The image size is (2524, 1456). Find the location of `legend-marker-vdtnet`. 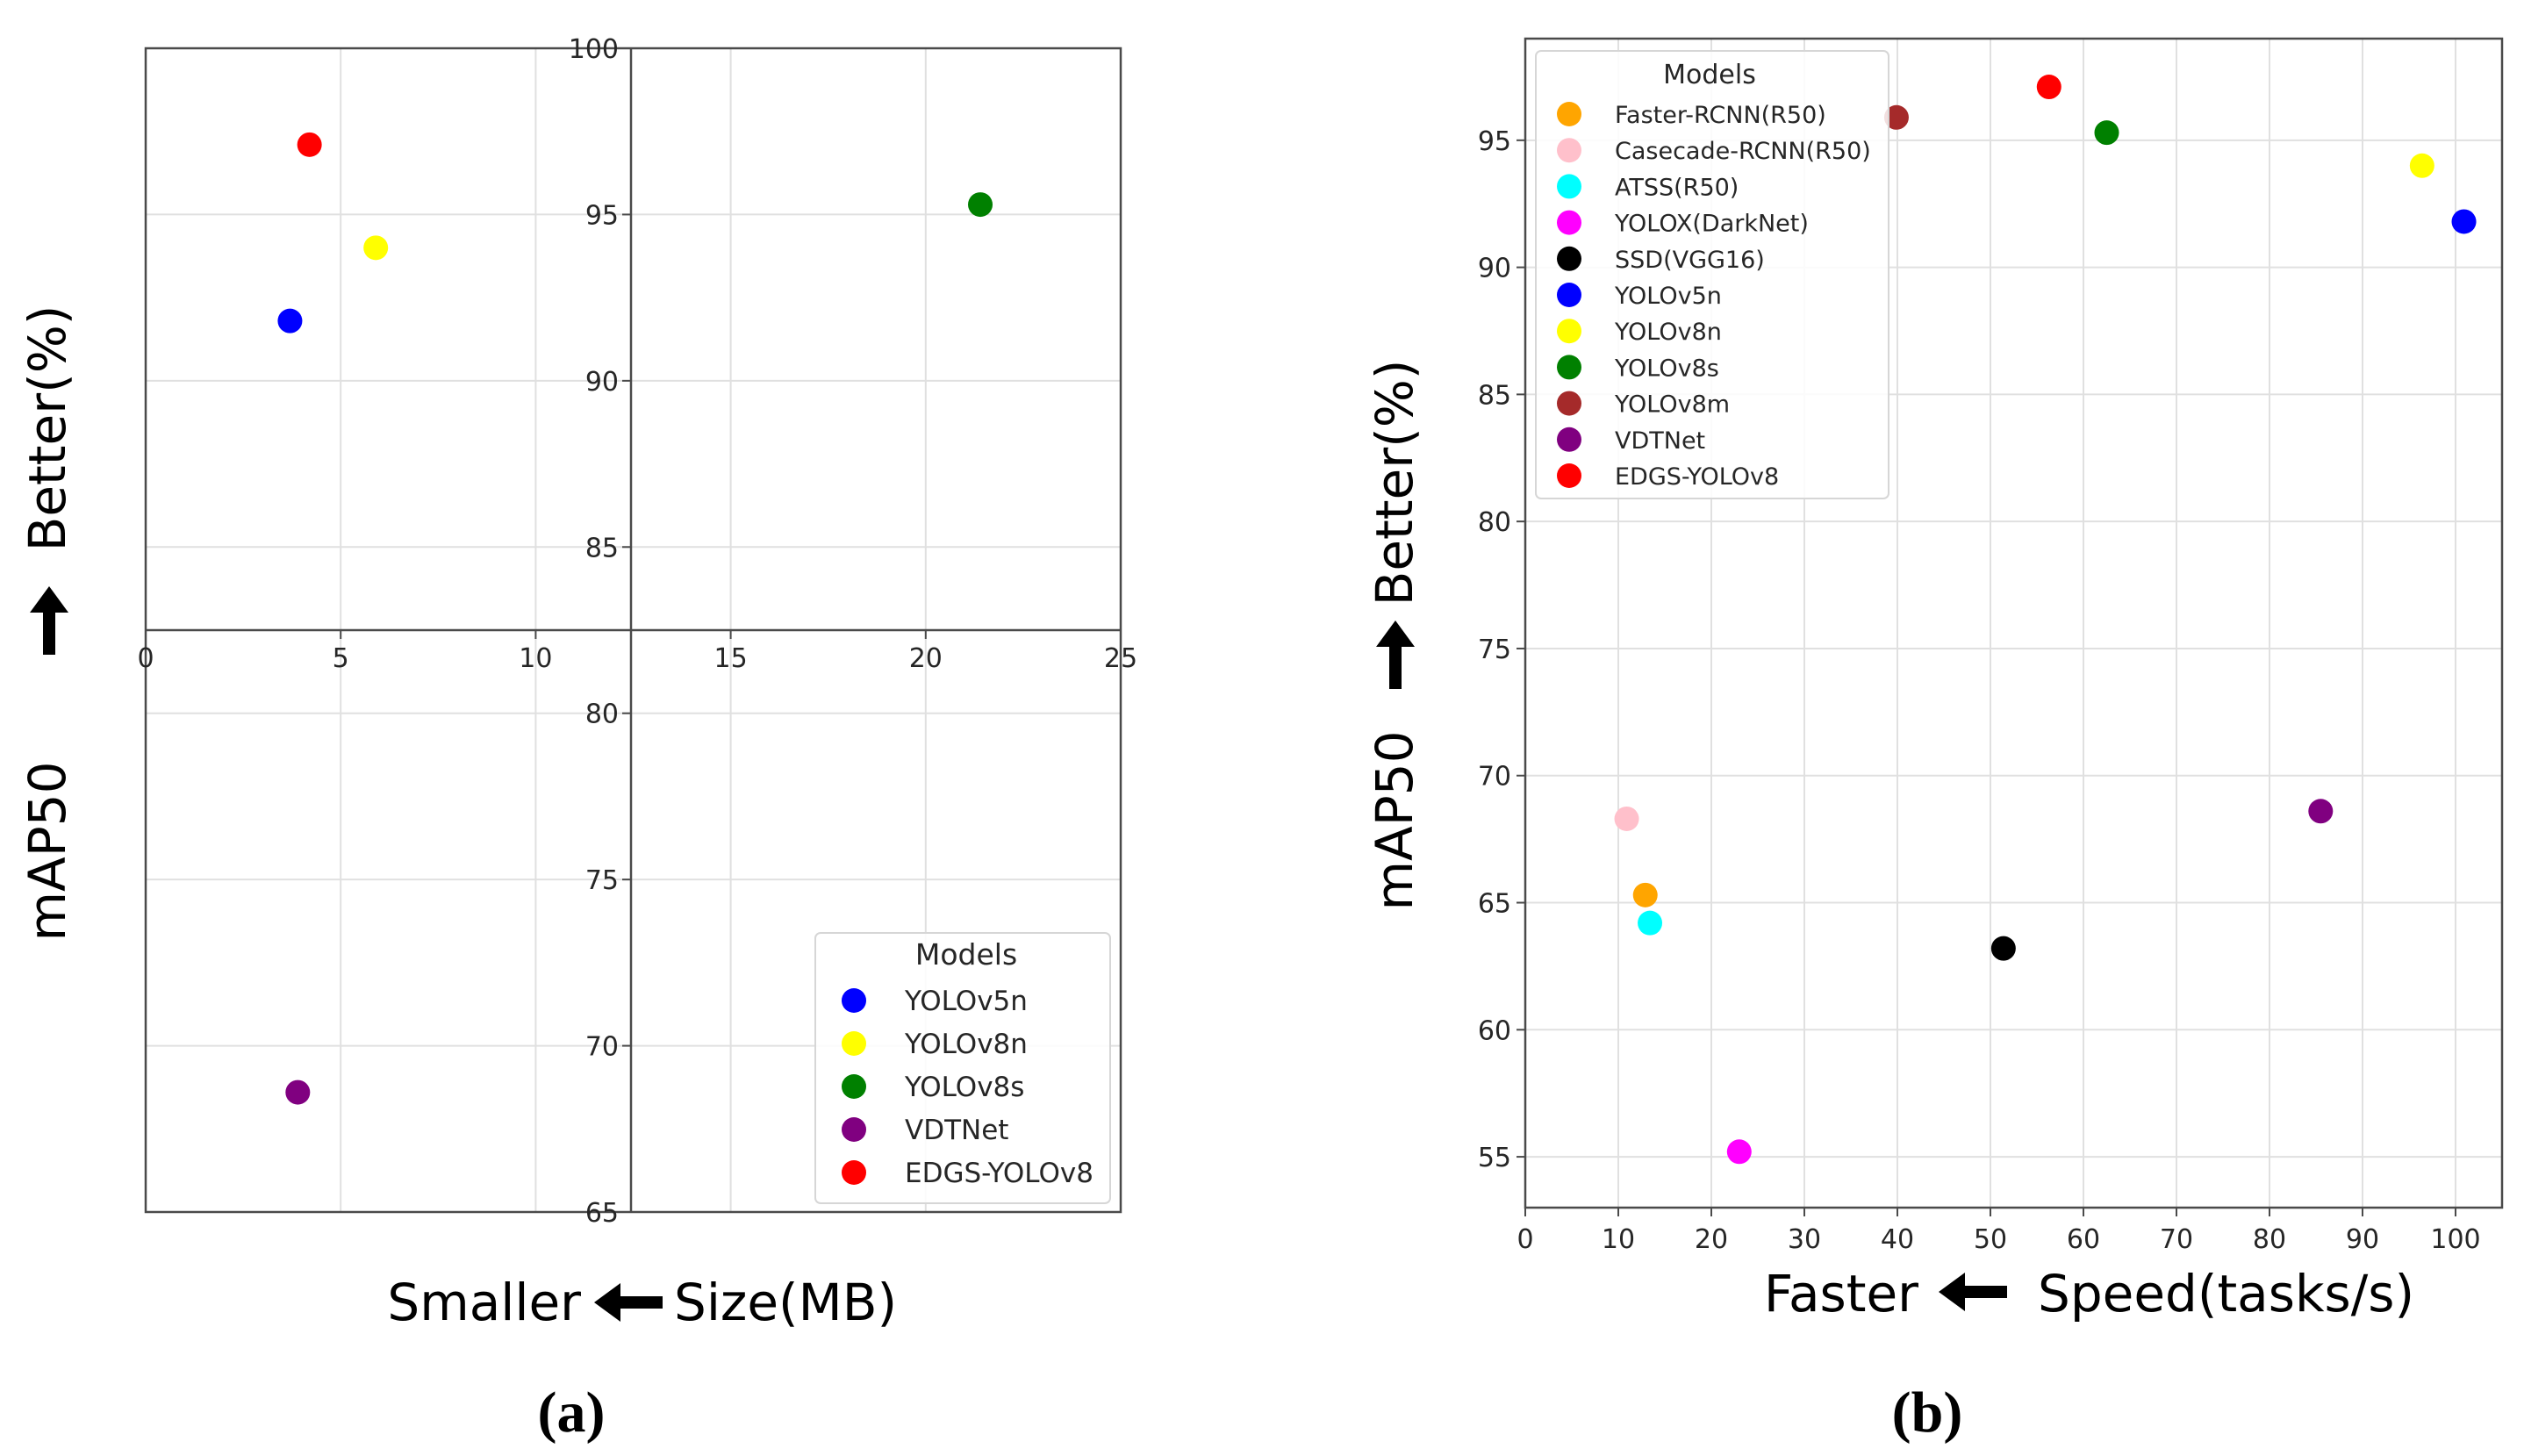

legend-marker-vdtnet is located at coordinates (1569, 439).